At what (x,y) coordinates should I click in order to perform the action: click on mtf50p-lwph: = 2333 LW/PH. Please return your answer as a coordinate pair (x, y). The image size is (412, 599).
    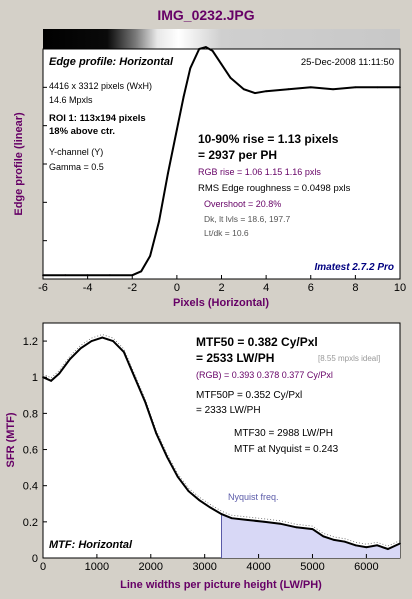
    Looking at the image, I should click on (228, 410).